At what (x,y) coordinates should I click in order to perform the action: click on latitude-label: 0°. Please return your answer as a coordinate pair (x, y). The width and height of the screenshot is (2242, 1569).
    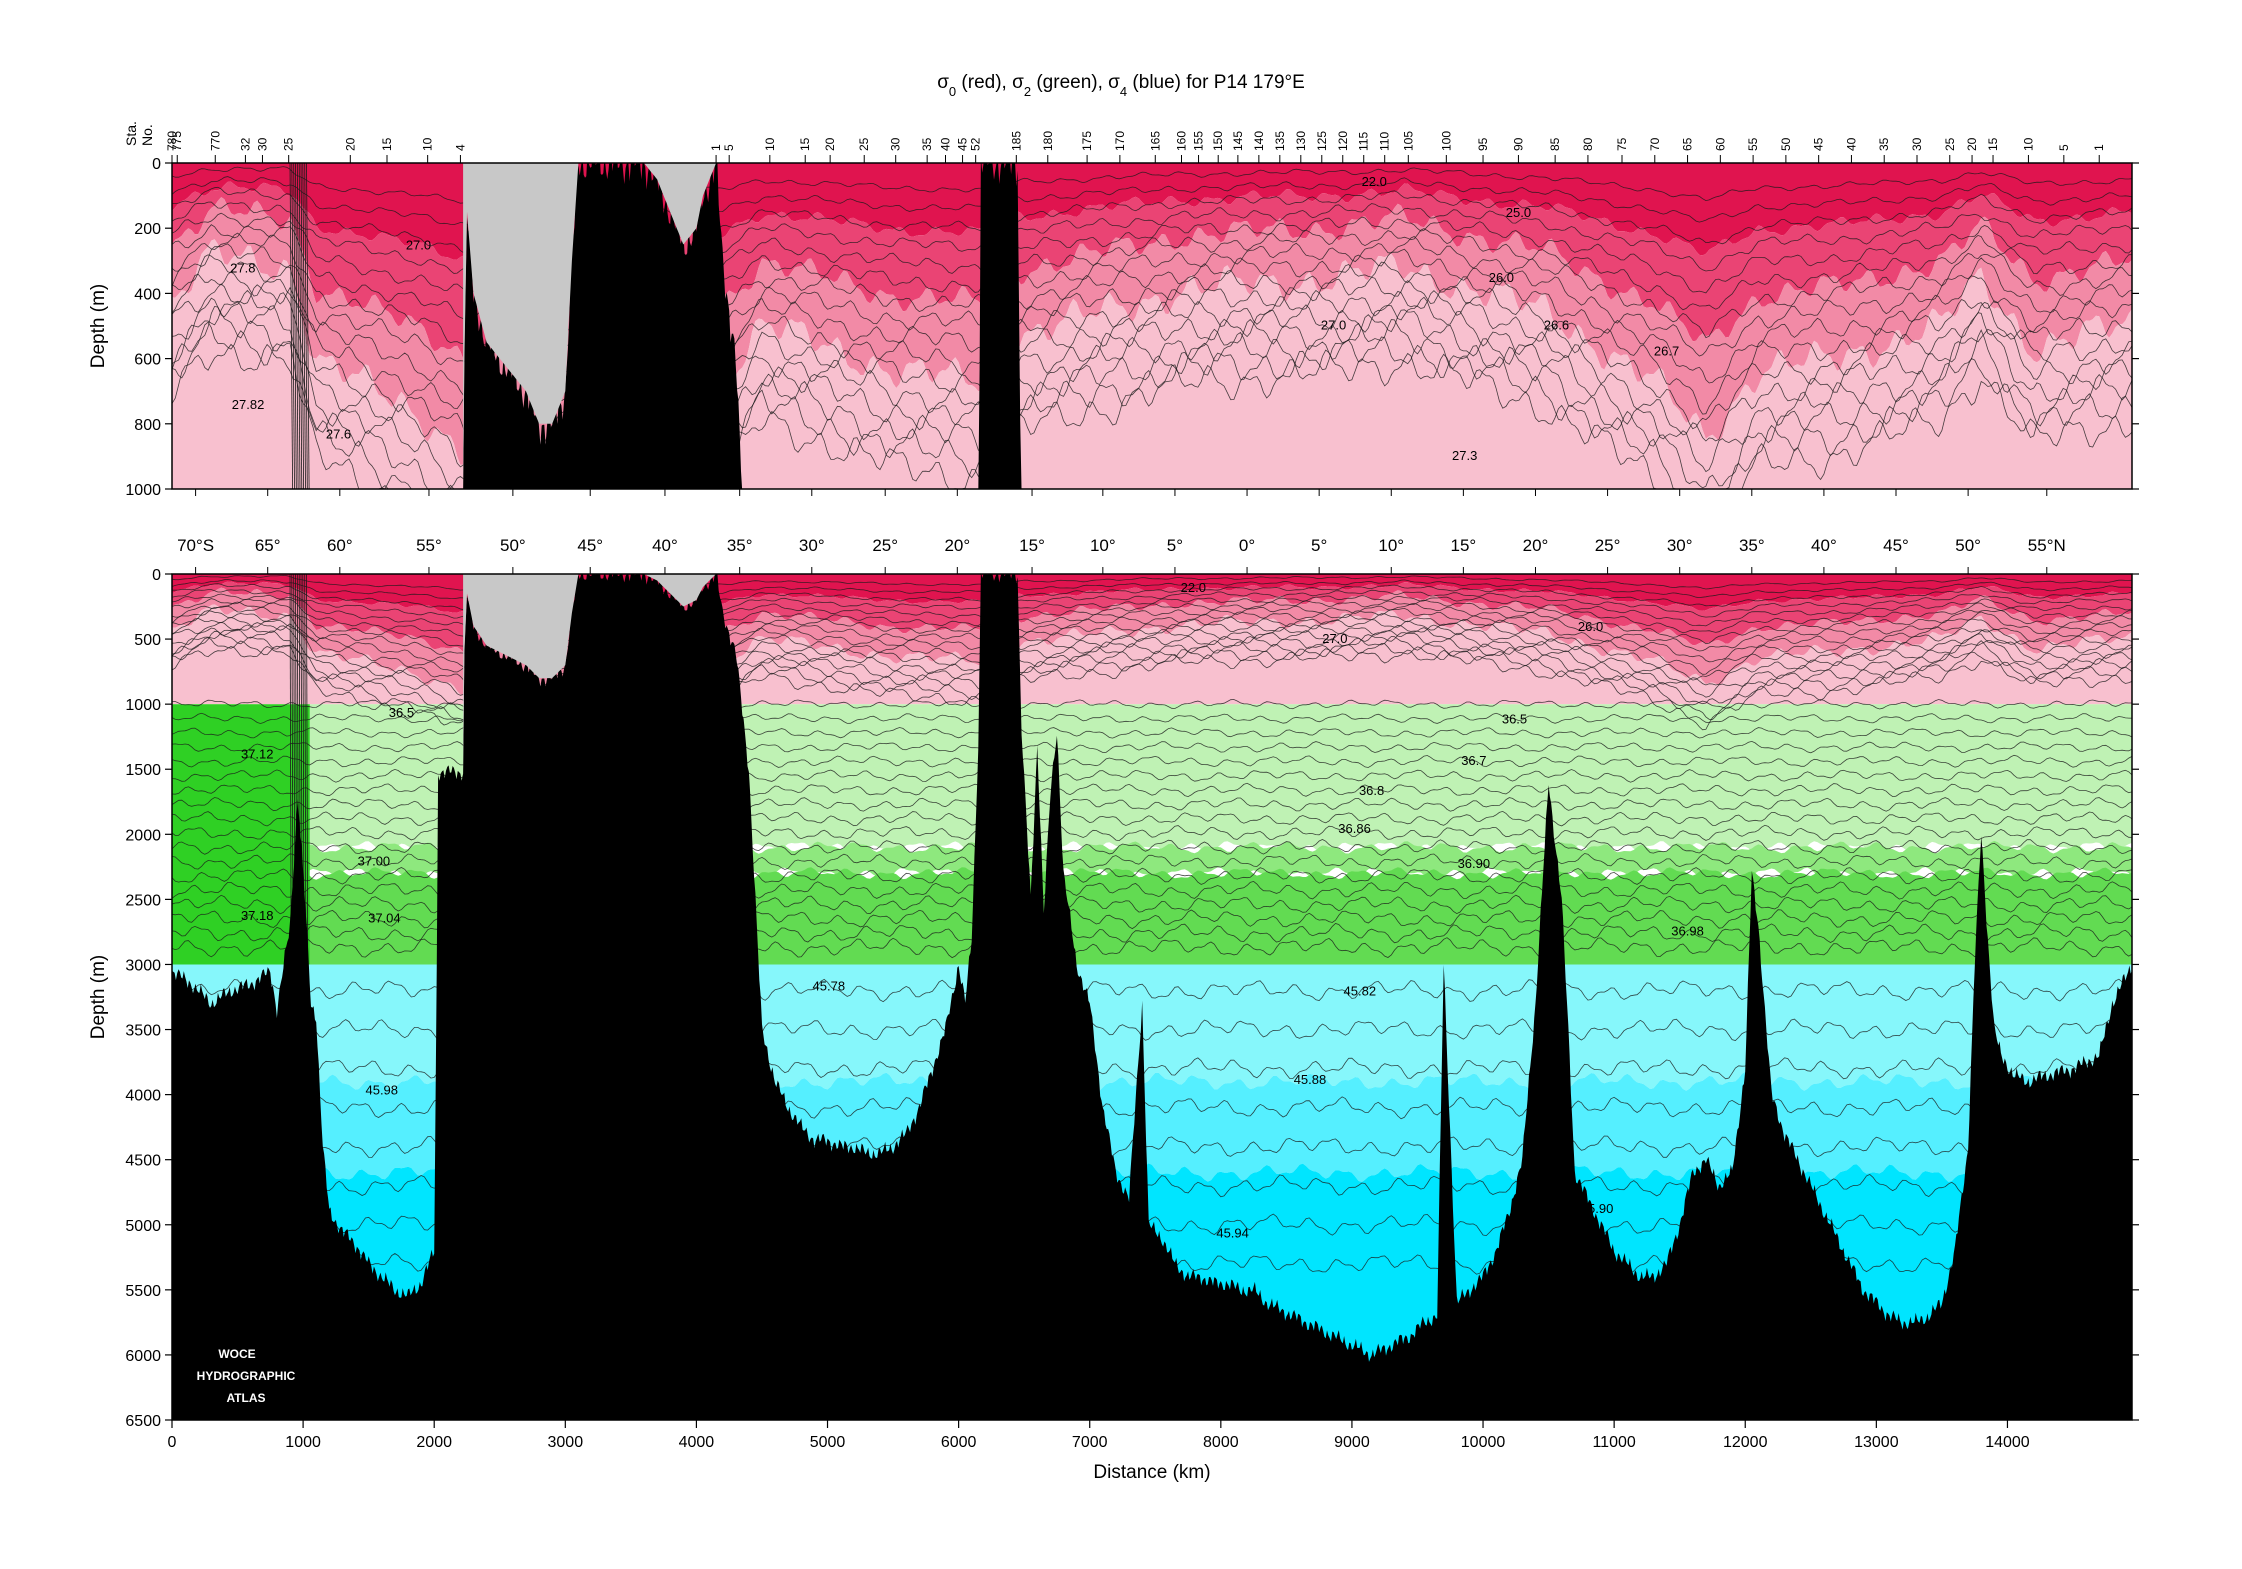
    Looking at the image, I should click on (1247, 545).